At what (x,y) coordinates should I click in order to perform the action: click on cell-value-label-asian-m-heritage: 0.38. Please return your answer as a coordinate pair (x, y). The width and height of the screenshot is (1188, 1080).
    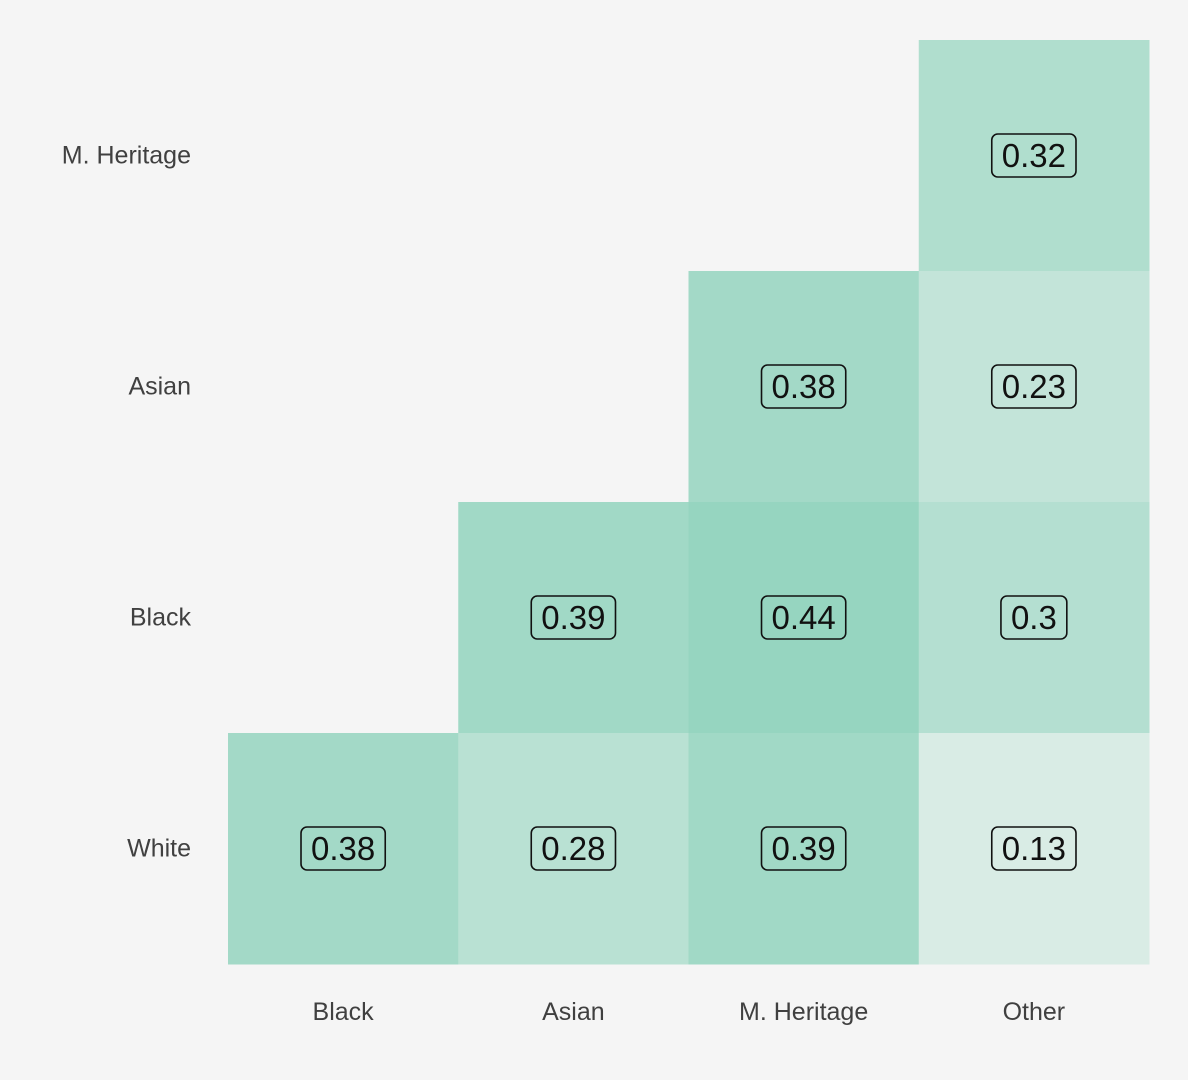
    Looking at the image, I should click on (803, 386).